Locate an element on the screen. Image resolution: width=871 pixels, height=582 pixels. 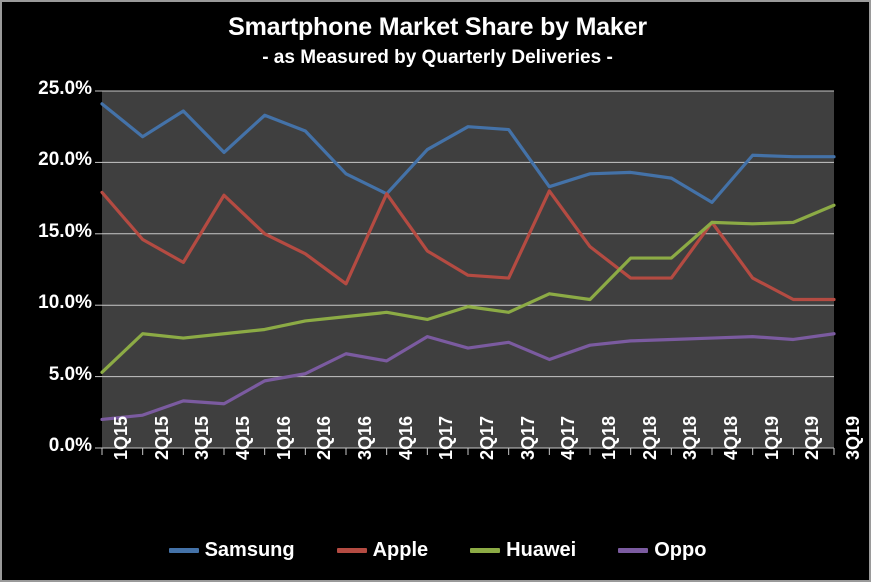
x-axis-label: 2Q15 is located at coordinates (161, 437).